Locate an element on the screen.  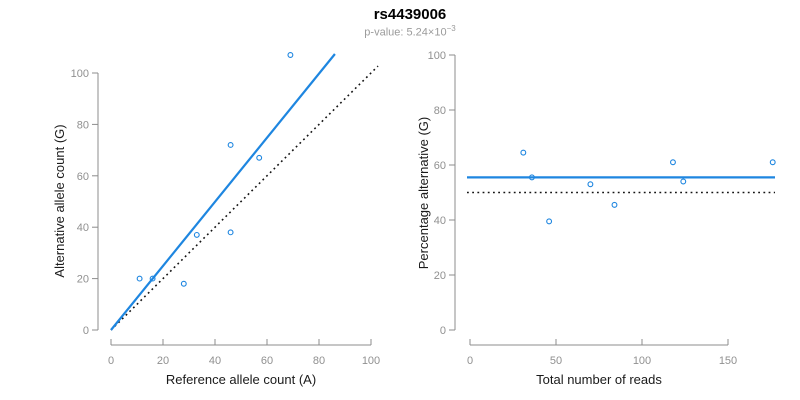
pvalue-subtitle: p-value: 5.24×10−3 is located at coordinates (410, 31).